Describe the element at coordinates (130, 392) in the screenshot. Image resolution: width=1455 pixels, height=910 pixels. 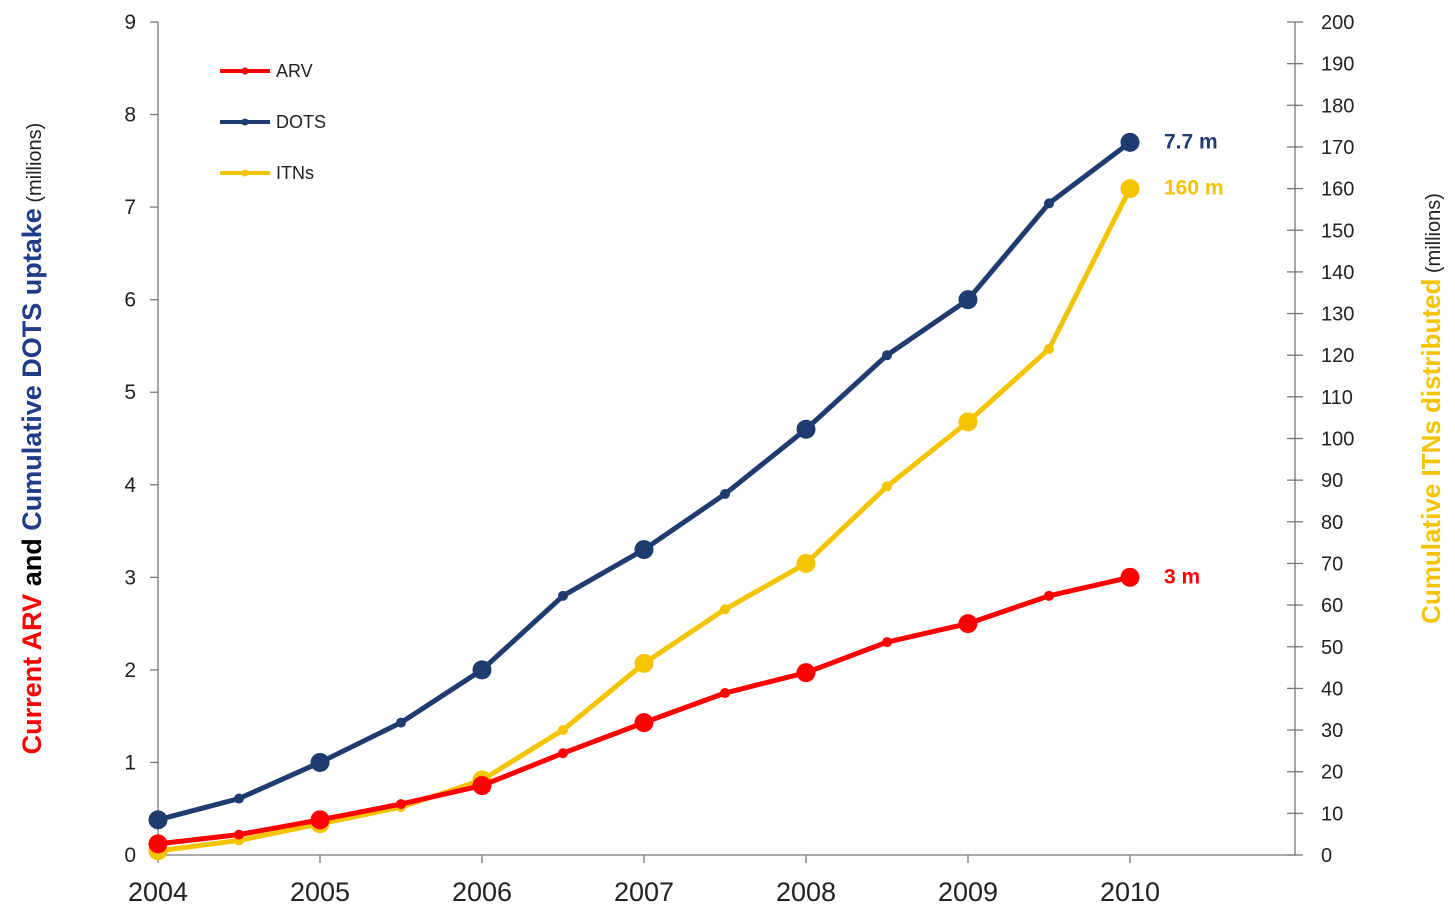
I see `left-y-tick-label: 5` at that location.